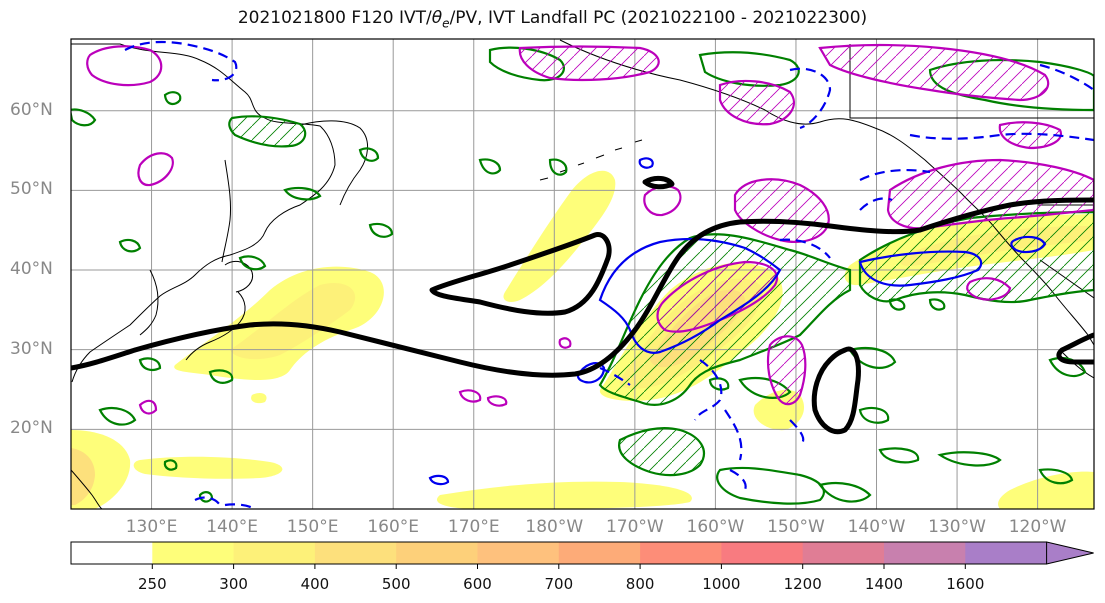 The height and width of the screenshot is (603, 1105). What do you see at coordinates (31, 189) in the screenshot?
I see `lat-label: 50°N` at bounding box center [31, 189].